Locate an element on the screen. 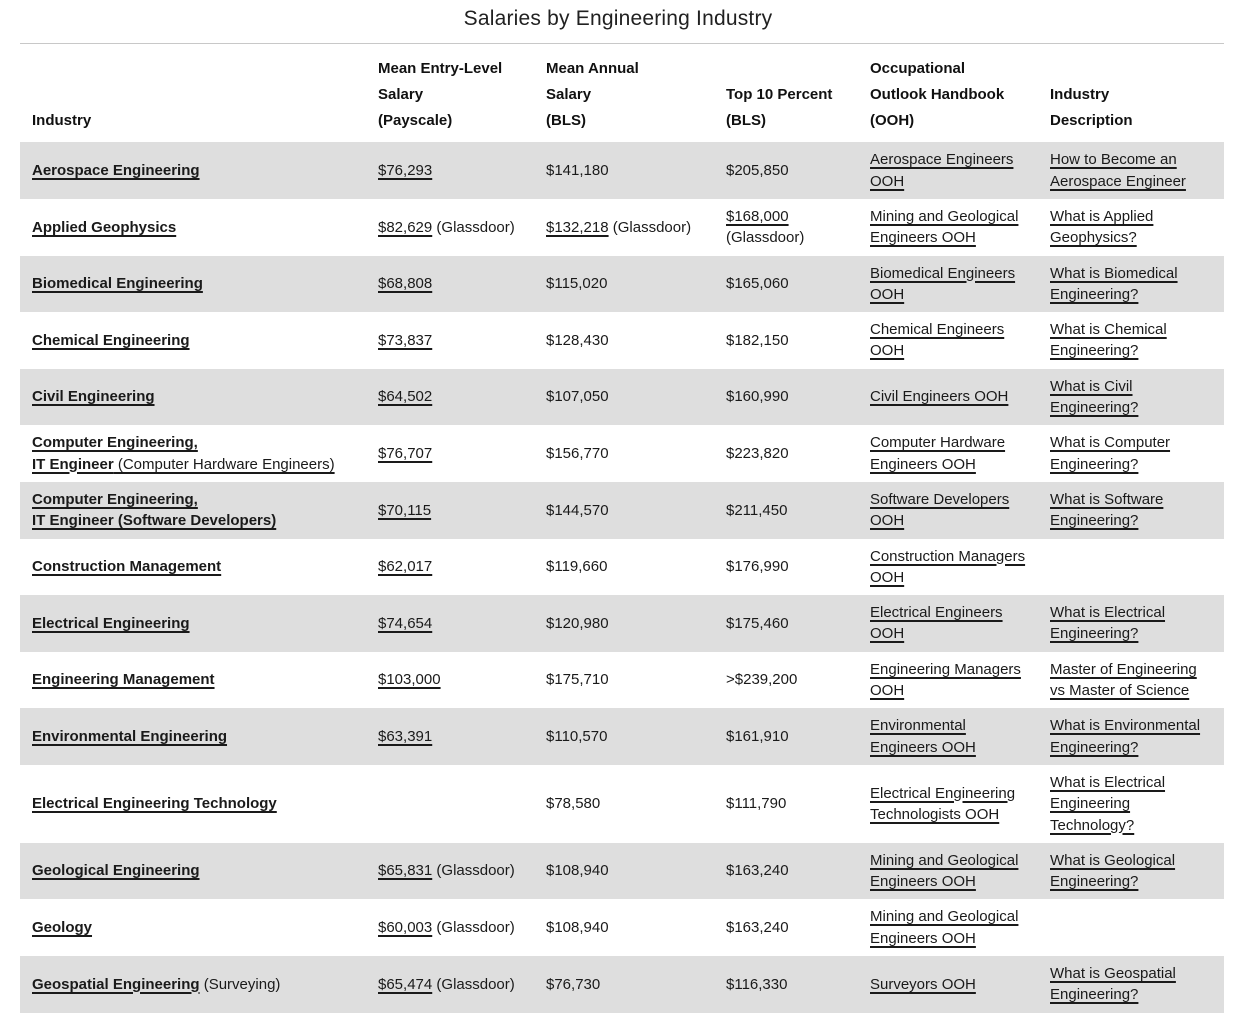 The width and height of the screenshot is (1236, 1013). ooh-link: Electrical Engineering Technologists OOH is located at coordinates (943, 803).